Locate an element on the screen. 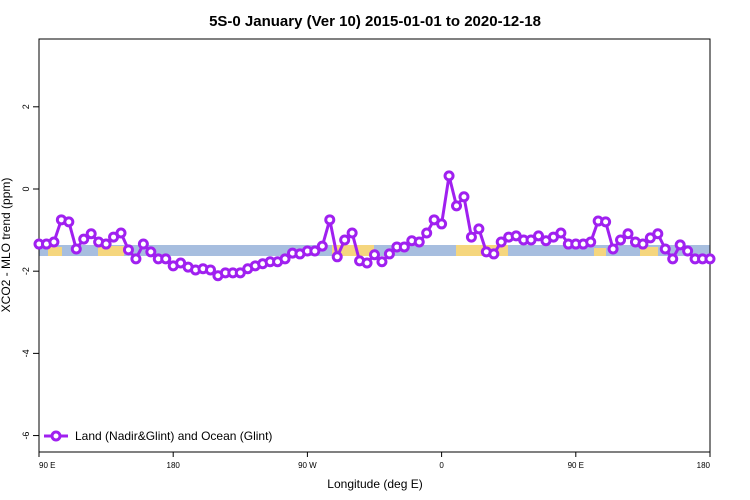 The width and height of the screenshot is (750, 500). legend-label: Land (Nadir&Glint) and Ocean (Glint) is located at coordinates (173, 436).